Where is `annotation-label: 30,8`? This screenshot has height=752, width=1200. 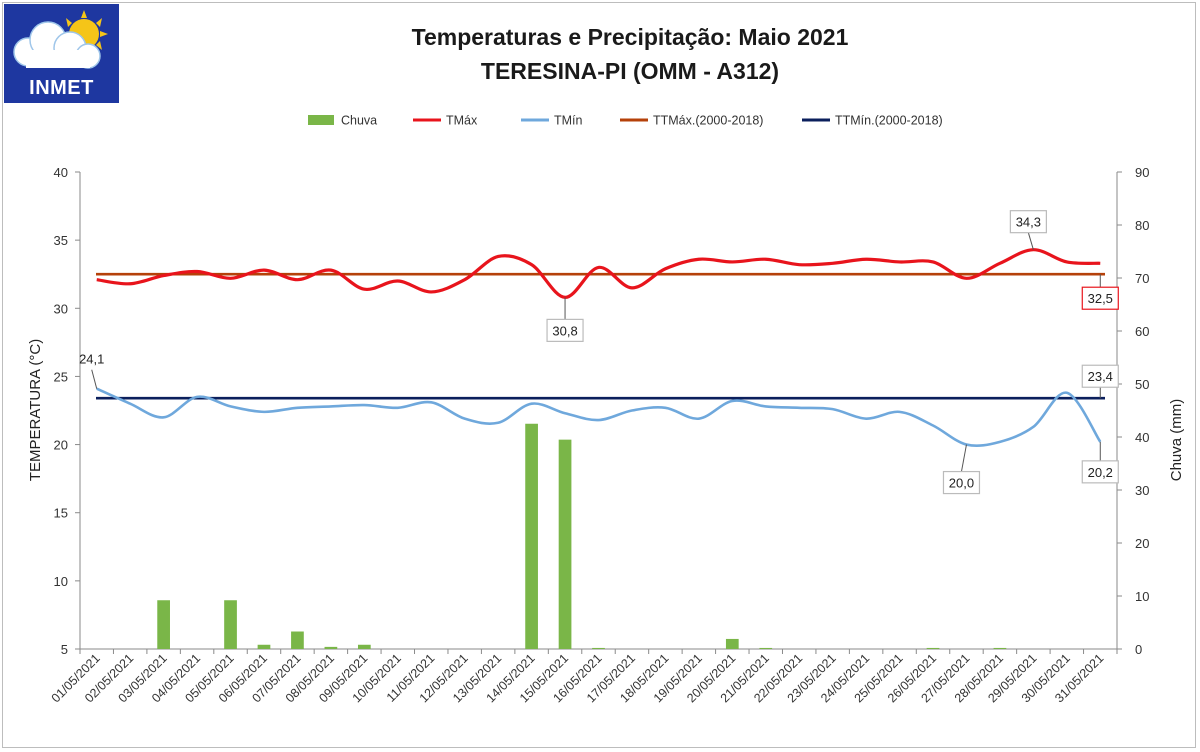
annotation-label: 30,8 is located at coordinates (564, 330).